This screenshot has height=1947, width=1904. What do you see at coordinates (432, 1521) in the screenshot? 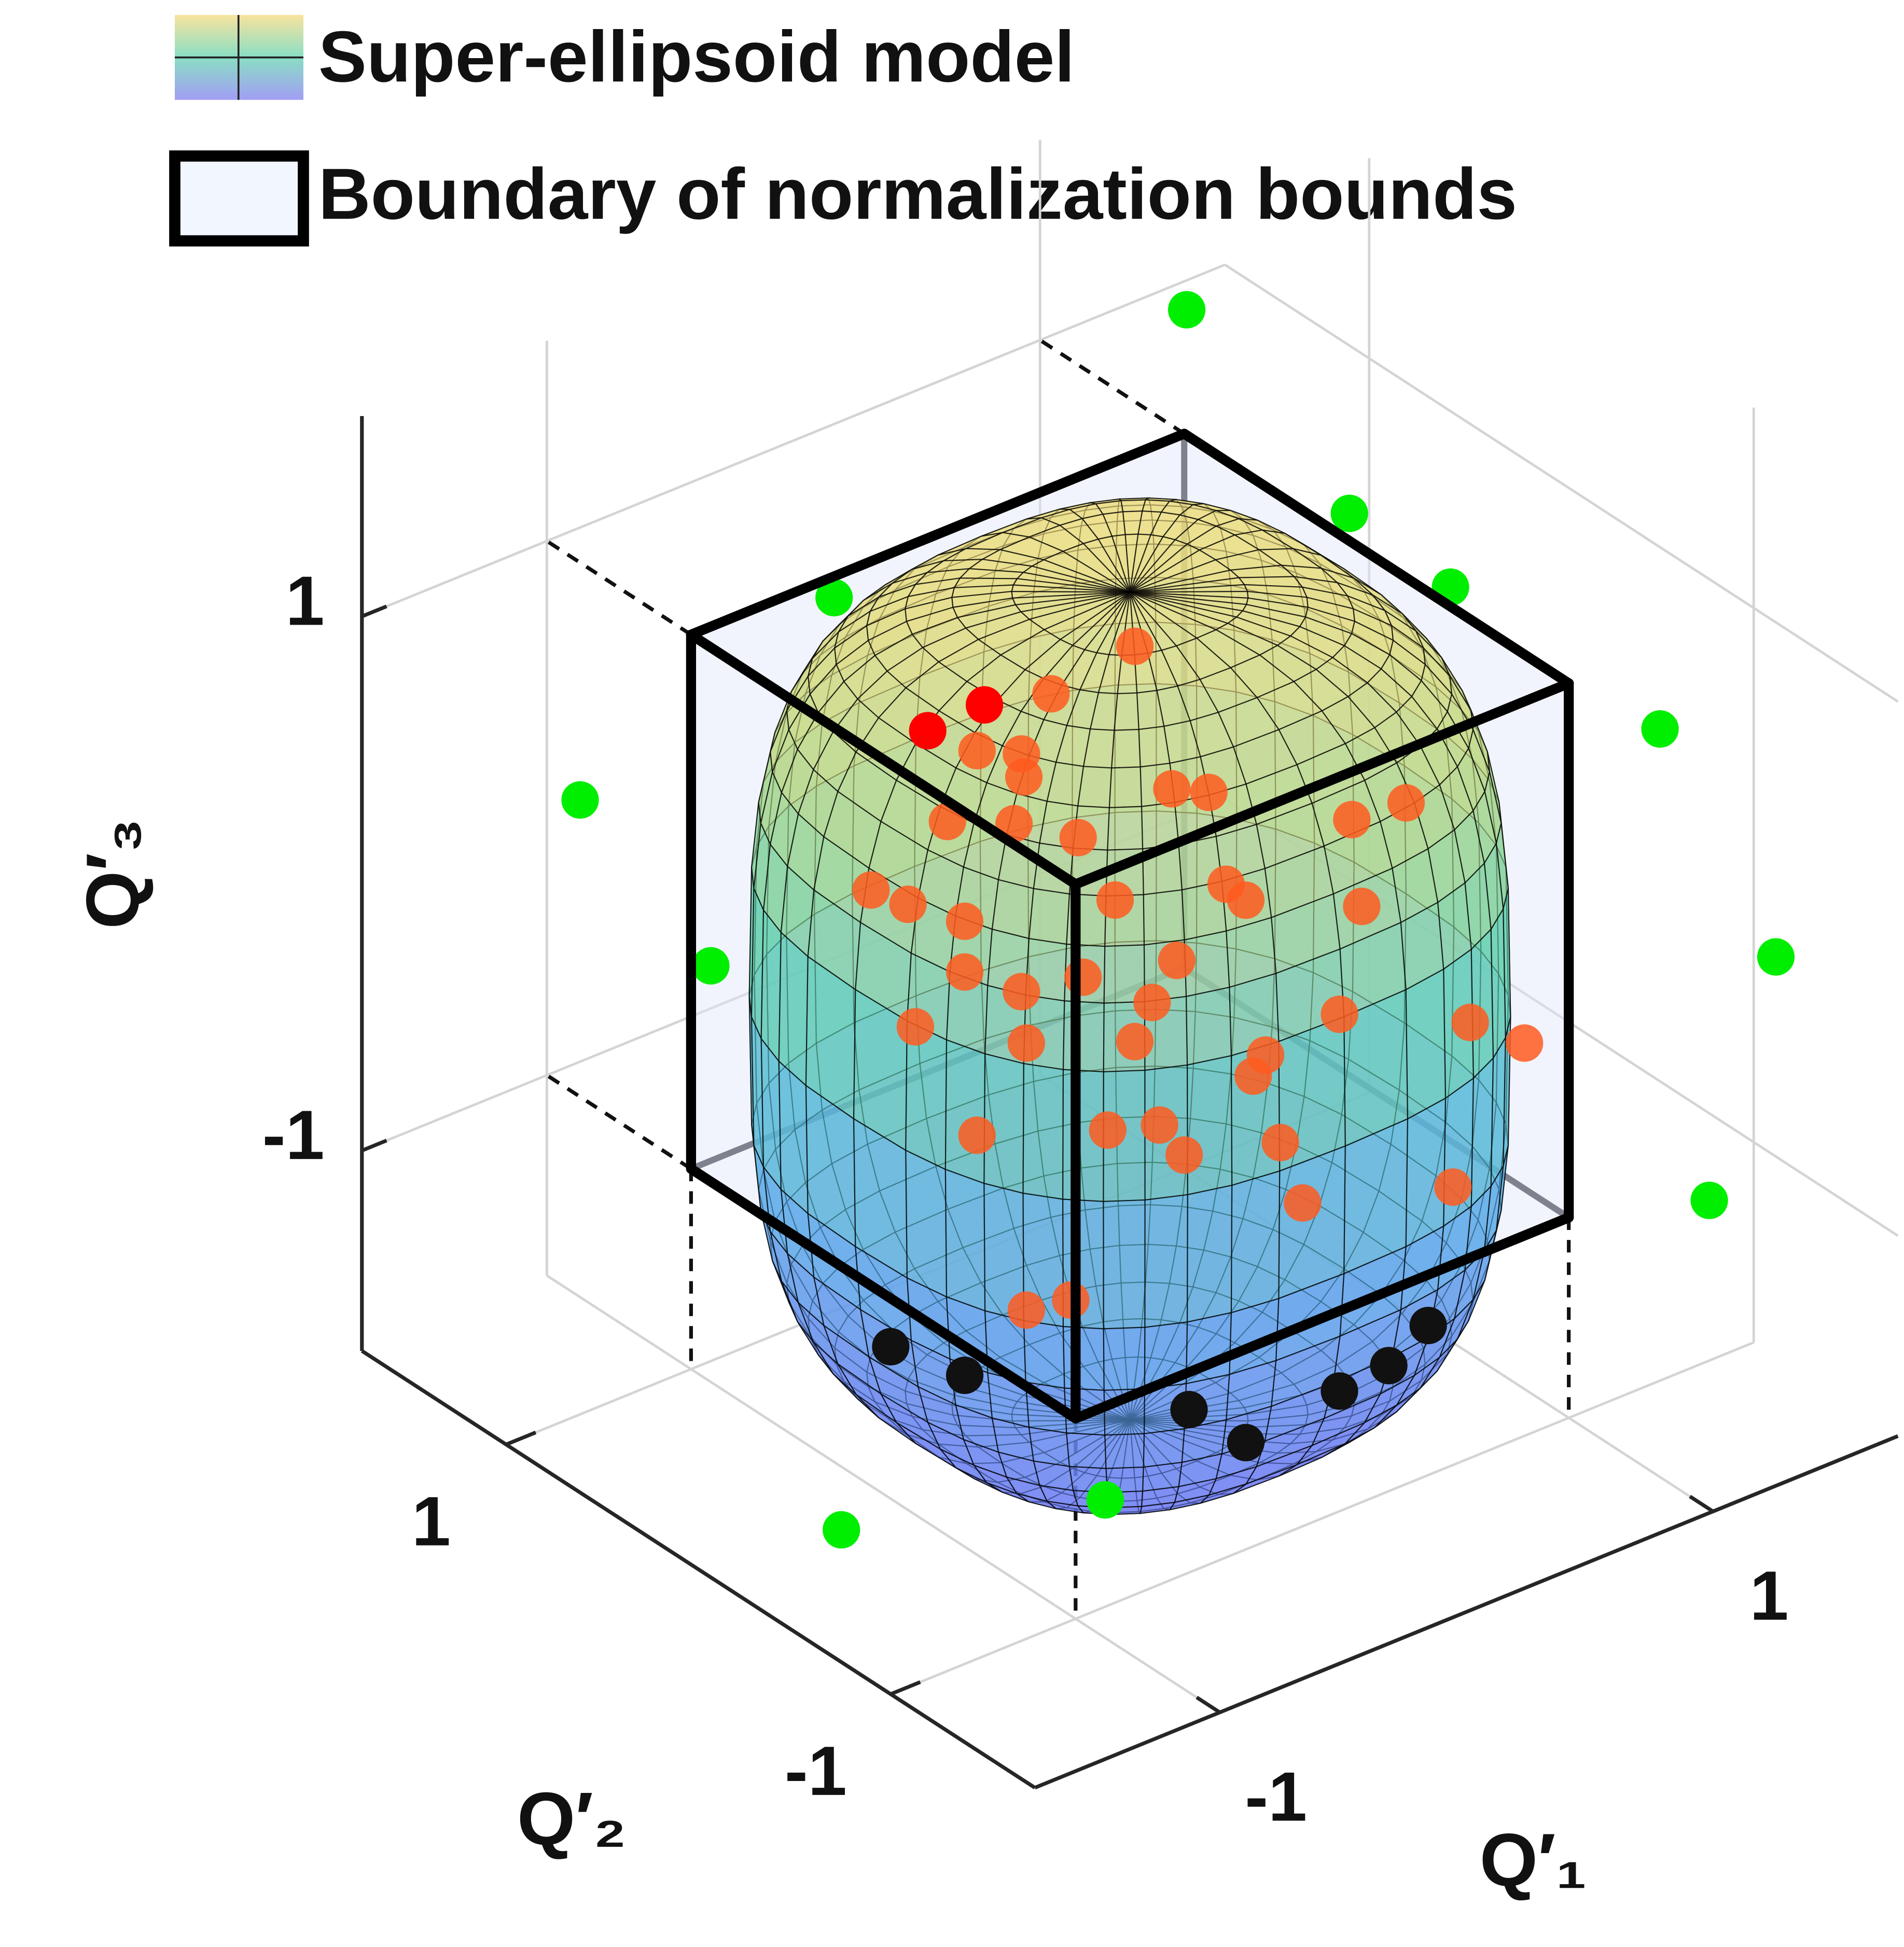
I see `y-tick-label: 1` at bounding box center [432, 1521].